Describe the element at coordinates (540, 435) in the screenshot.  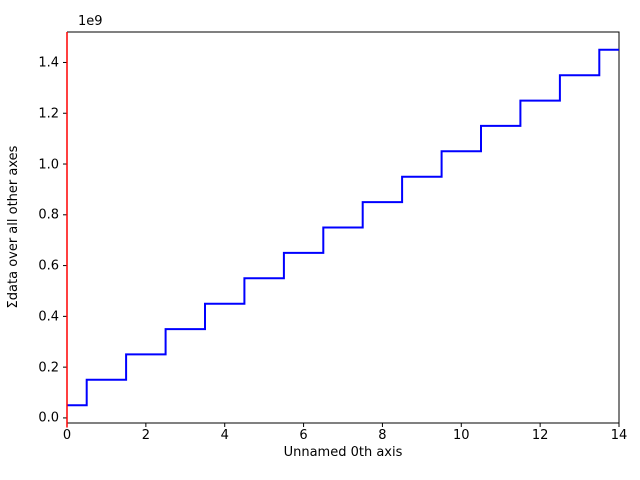
I see `x-tick-label: 12` at that location.